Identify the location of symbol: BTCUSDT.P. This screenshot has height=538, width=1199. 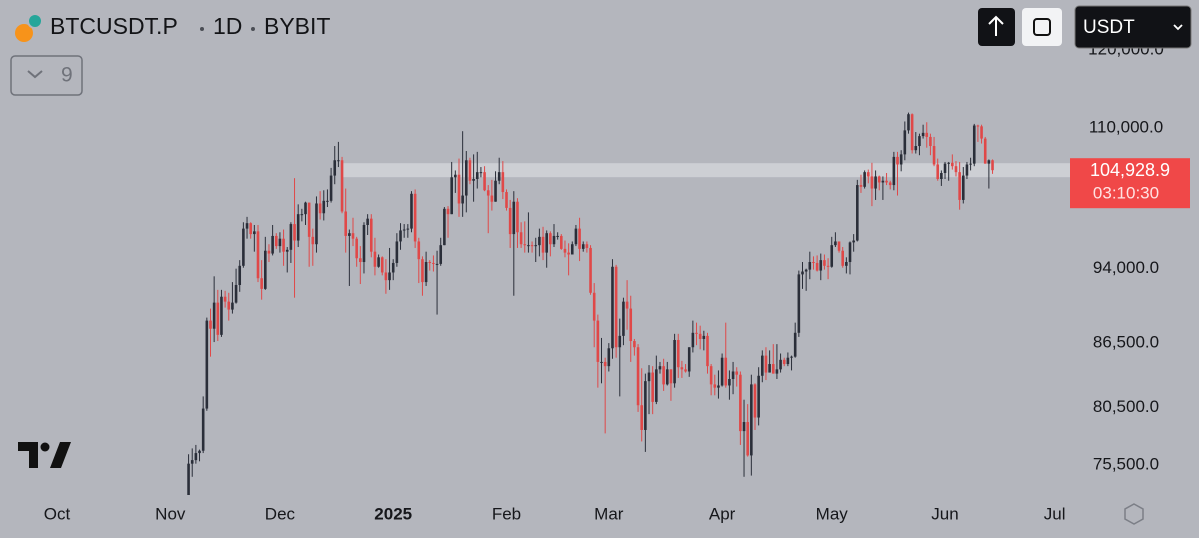
(114, 26).